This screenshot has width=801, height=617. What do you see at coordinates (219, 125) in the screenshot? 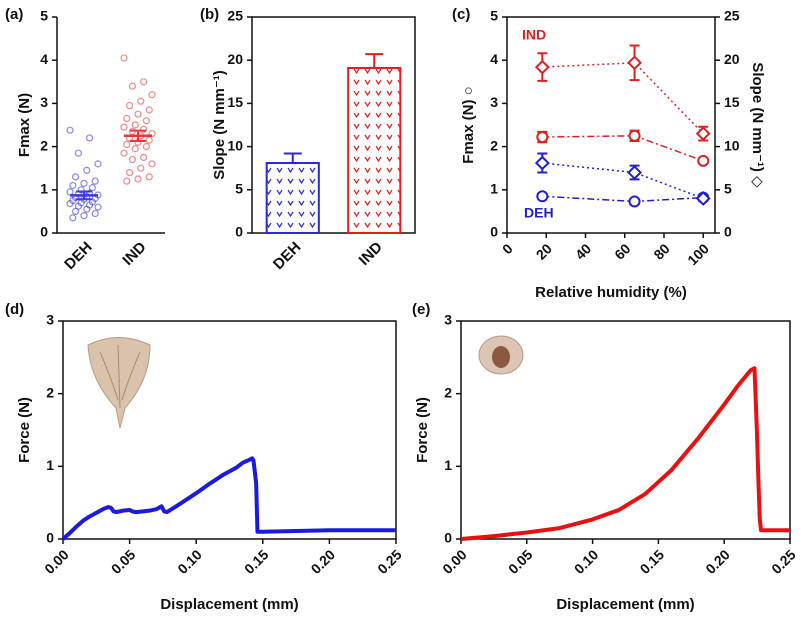
I see `y-axis-label: Slope (N mm⁻¹)` at bounding box center [219, 125].